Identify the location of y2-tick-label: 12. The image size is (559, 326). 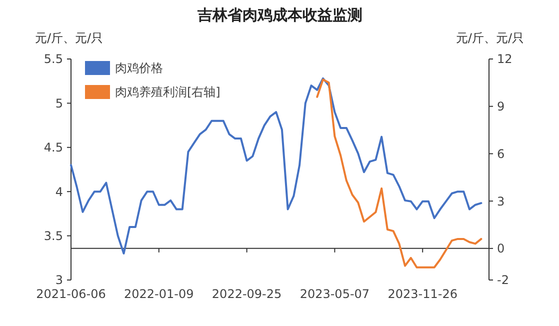
(504, 59).